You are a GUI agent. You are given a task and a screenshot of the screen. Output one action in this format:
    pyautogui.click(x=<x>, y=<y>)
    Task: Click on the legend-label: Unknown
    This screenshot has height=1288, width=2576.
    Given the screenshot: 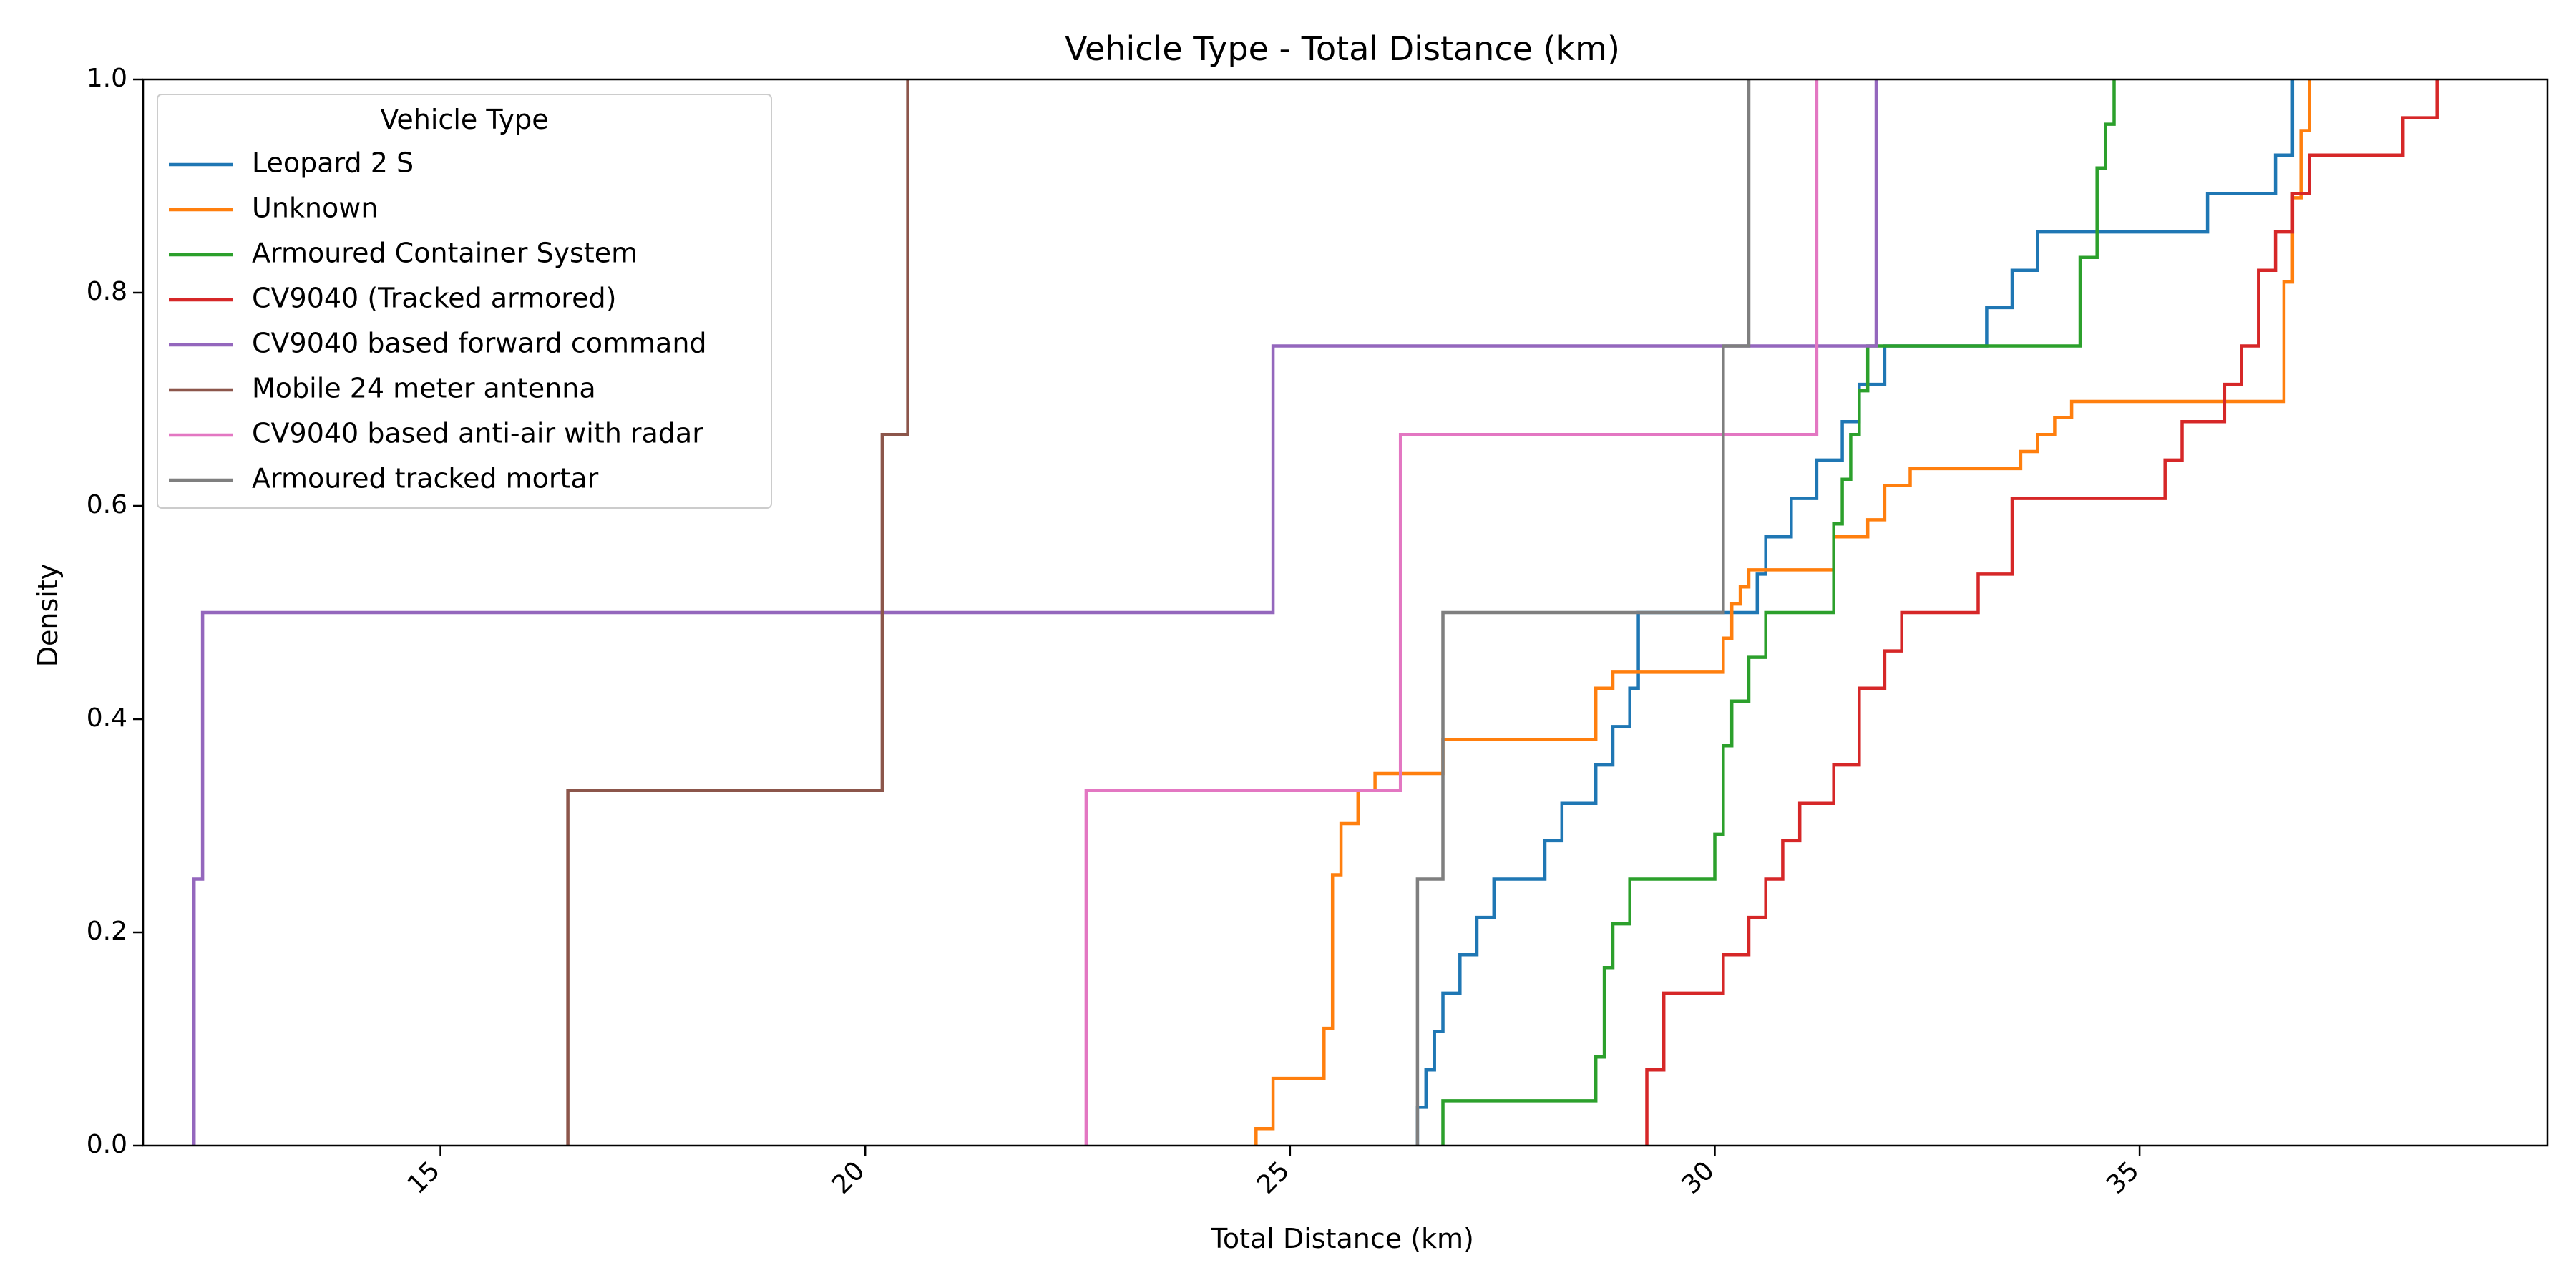 What is the action you would take?
    pyautogui.click(x=315, y=208)
    